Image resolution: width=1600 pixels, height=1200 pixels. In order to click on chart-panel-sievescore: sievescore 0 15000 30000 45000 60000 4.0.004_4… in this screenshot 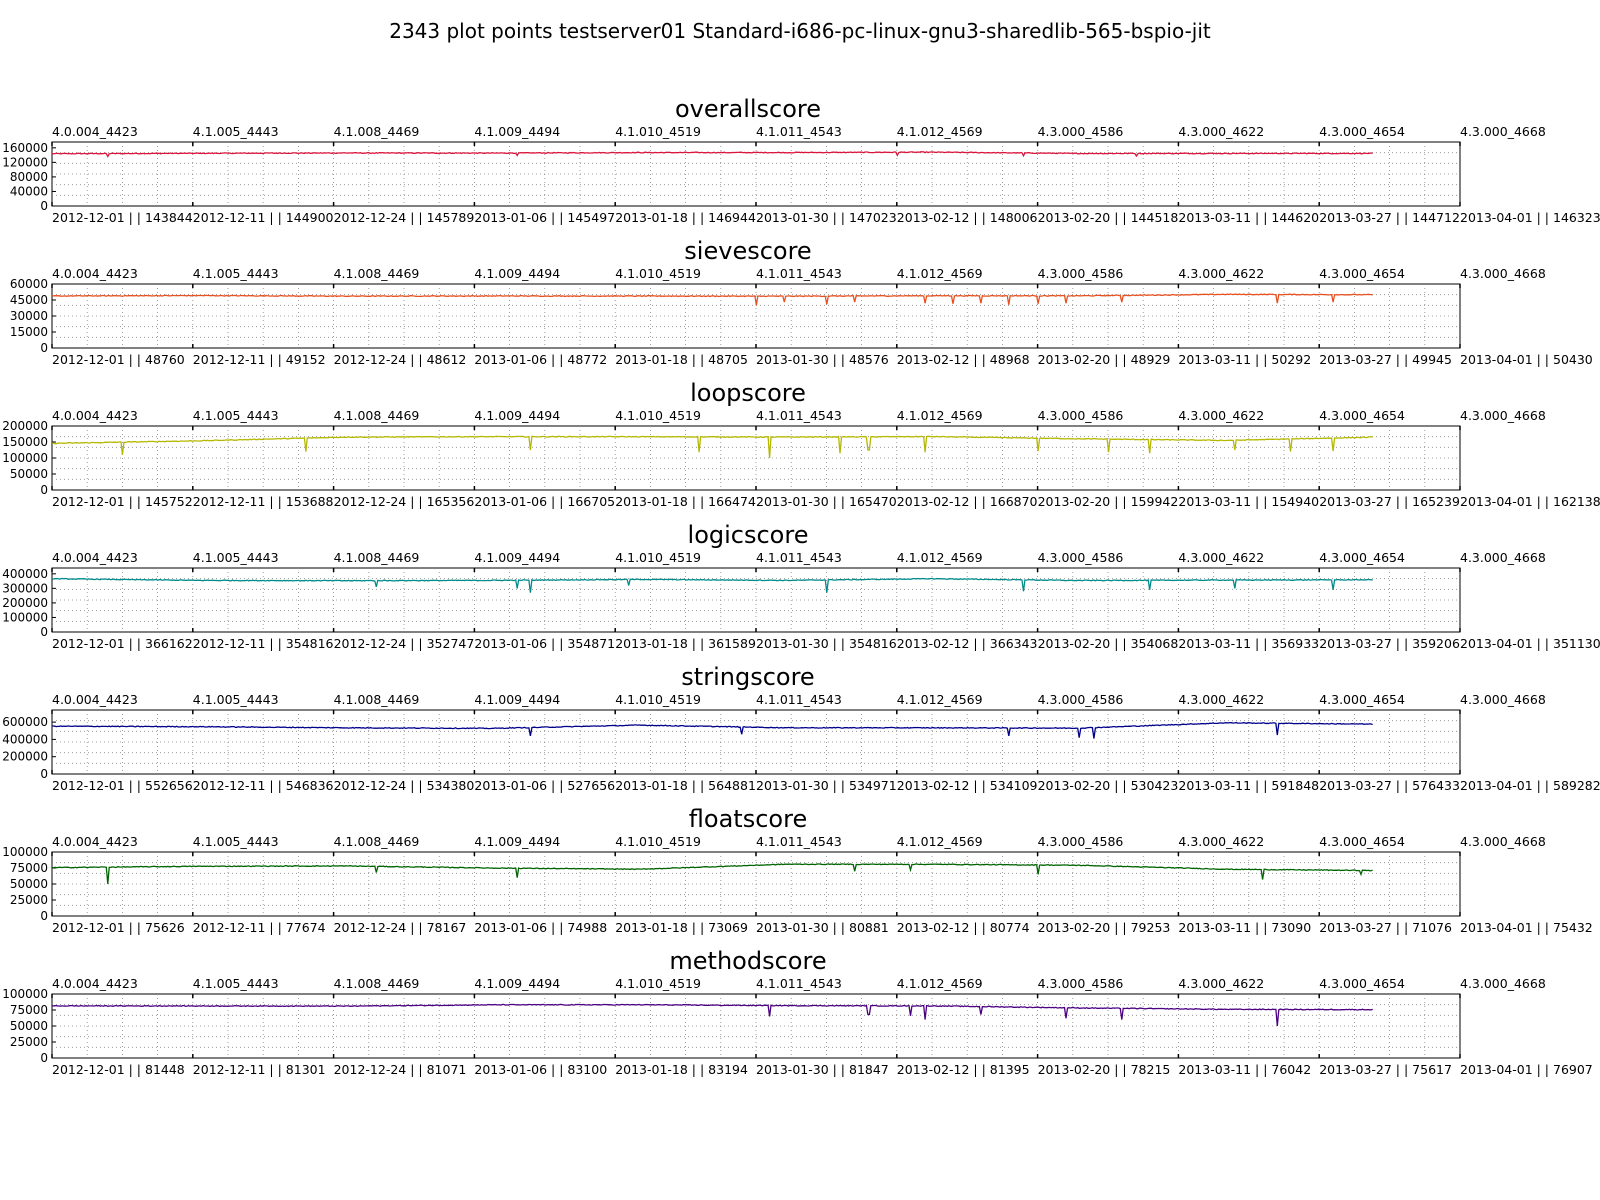, I will do `click(801, 302)`.